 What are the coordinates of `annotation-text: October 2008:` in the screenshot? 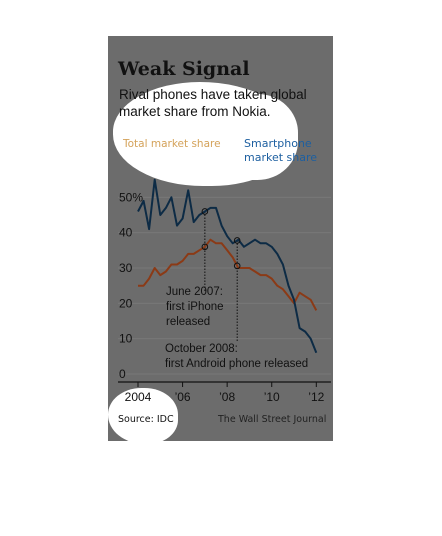 It's located at (201, 349).